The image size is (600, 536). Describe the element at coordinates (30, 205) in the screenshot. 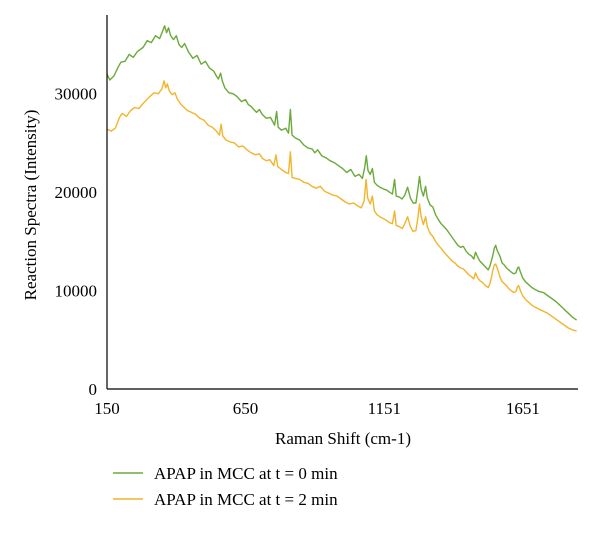

I see `y-axis-label: Reaction Spectra (Intensity)` at that location.